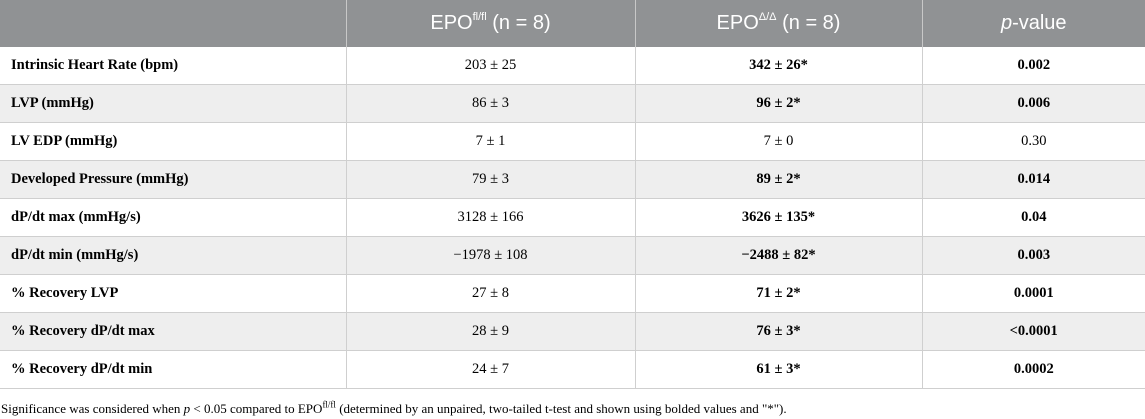 This screenshot has height=419, width=1145. Describe the element at coordinates (491, 369) in the screenshot. I see `cell-epo-flfl: 24 ± 7` at that location.